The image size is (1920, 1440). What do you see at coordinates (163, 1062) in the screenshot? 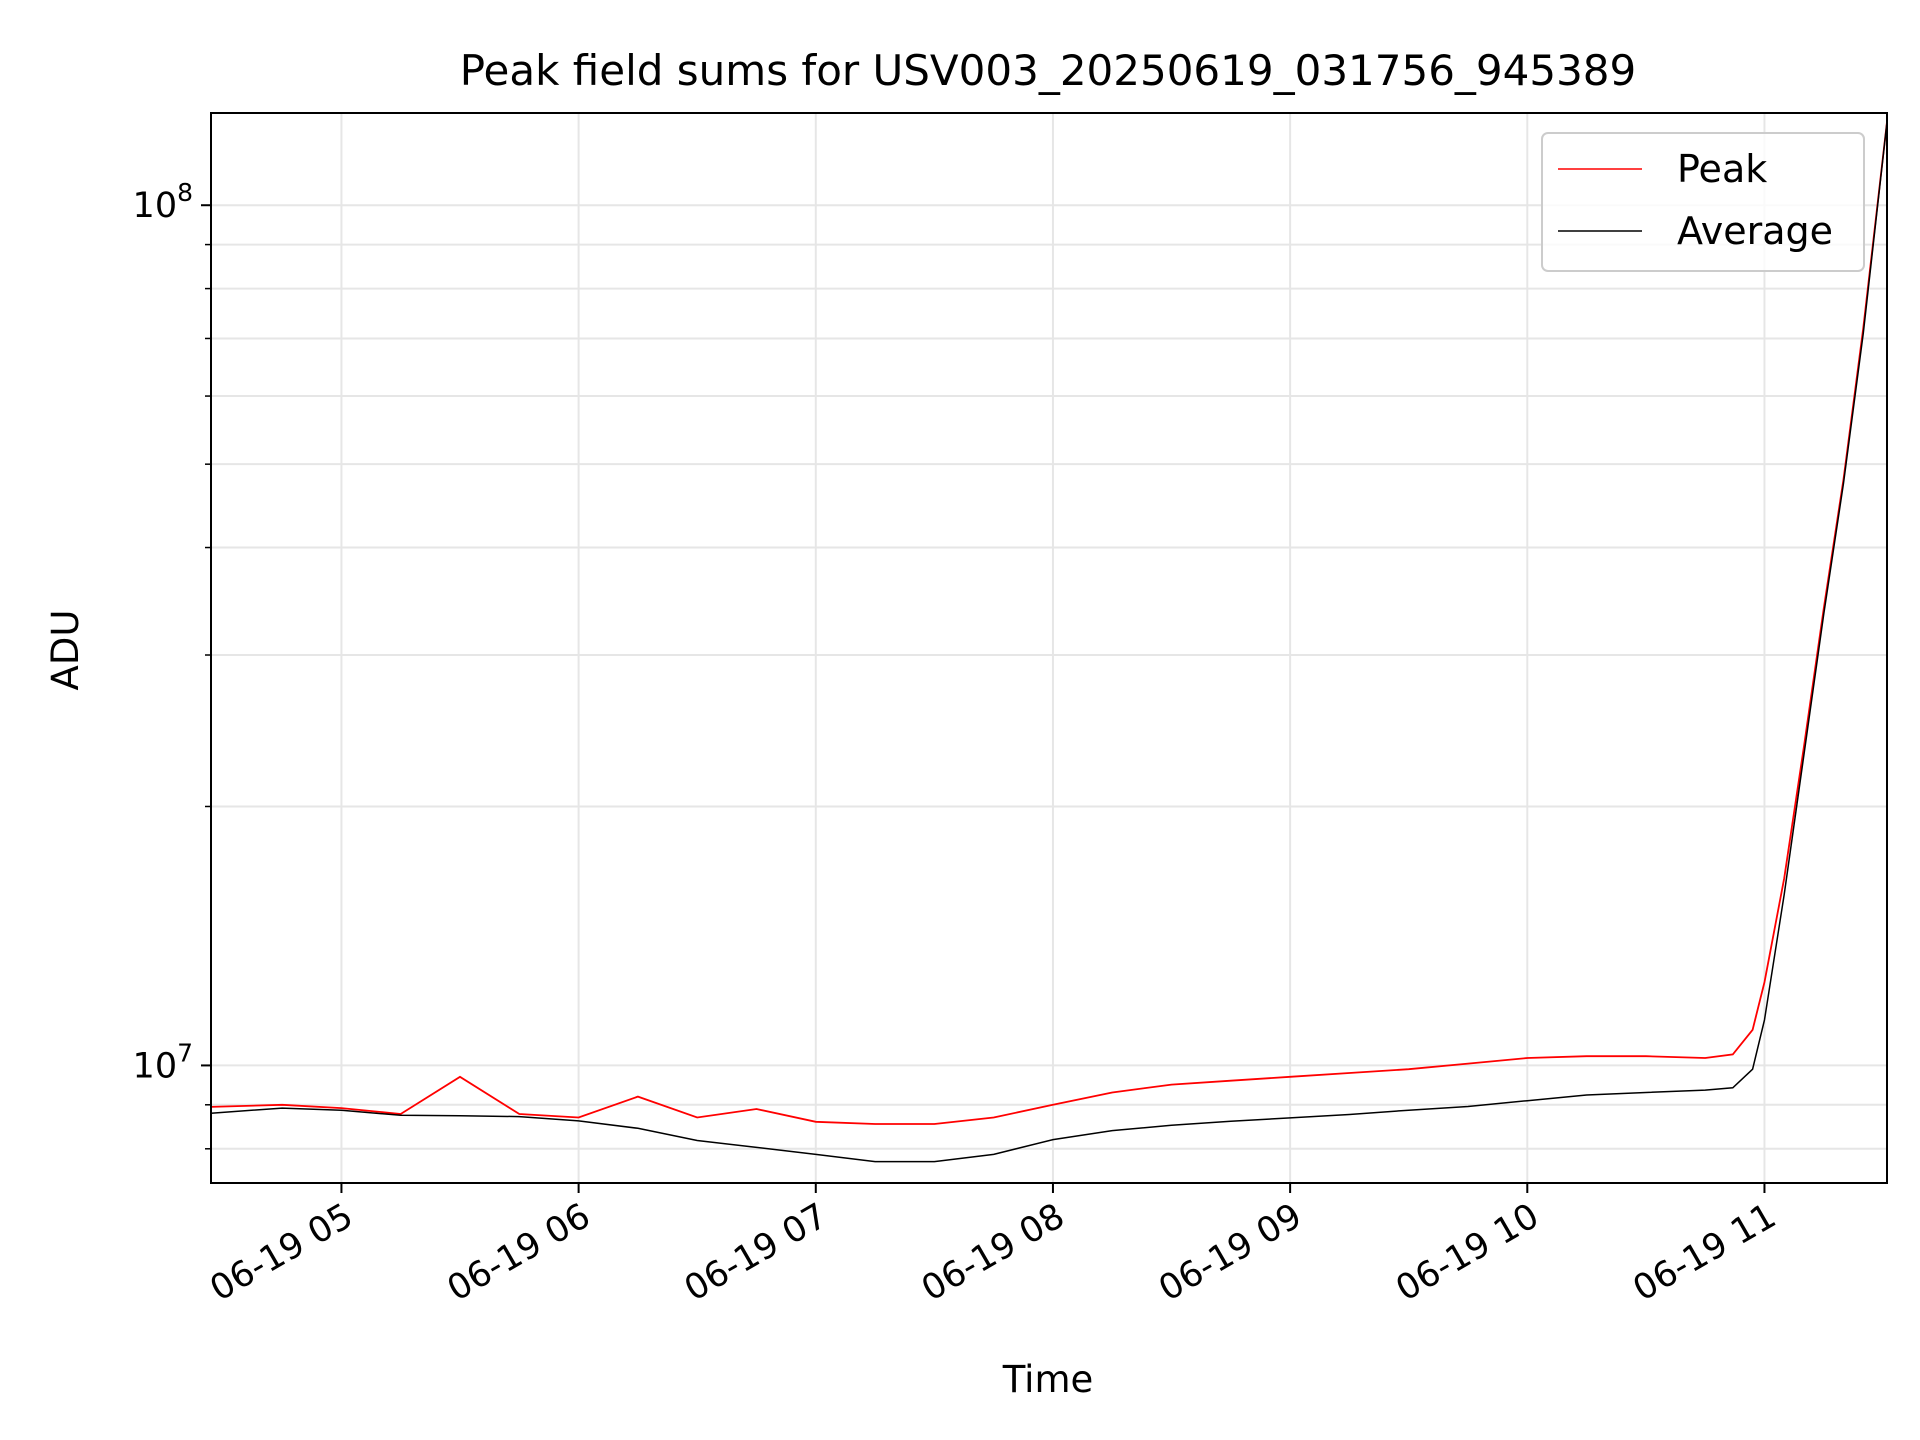
I see `y-tick-label: 10⁷` at bounding box center [163, 1062].